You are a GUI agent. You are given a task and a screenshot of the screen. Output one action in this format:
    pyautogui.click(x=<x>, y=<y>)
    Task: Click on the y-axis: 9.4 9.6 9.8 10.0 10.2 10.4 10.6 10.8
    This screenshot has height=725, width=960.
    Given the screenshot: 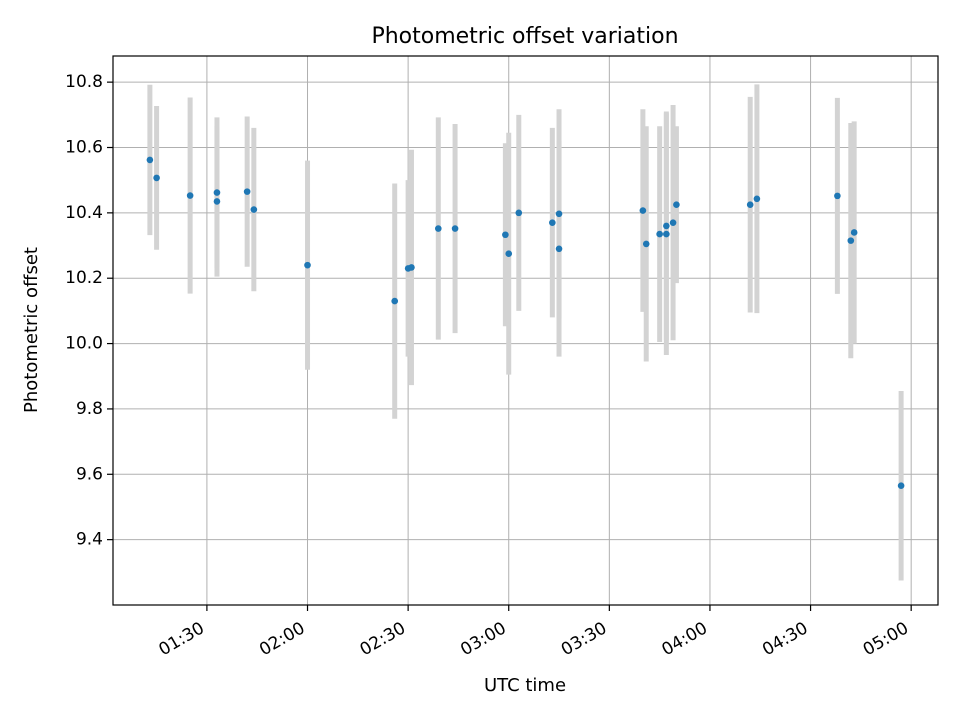 What is the action you would take?
    pyautogui.click(x=89, y=311)
    